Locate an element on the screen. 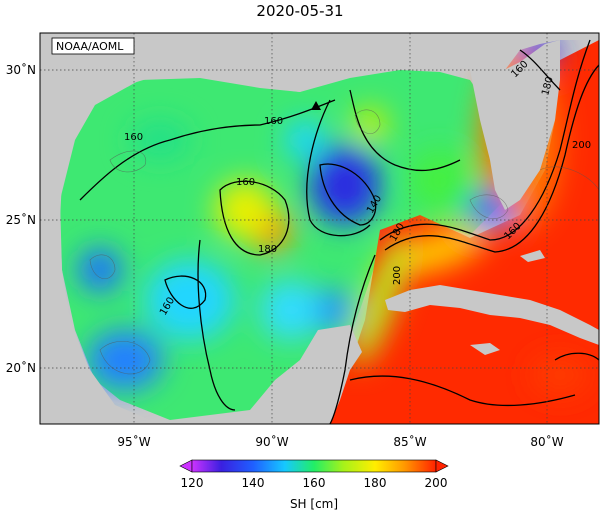  x-tick-label: 80˚W is located at coordinates (546, 441).